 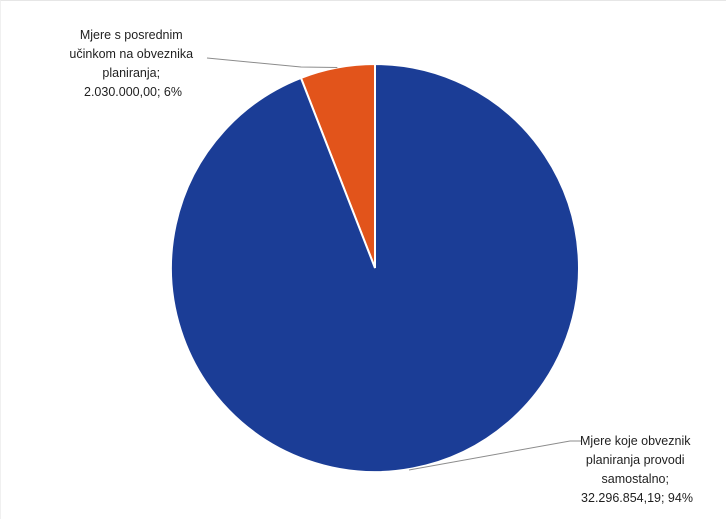 I want to click on slice-label-independent-line-1: Mjere koje obveznik, so click(x=635, y=441).